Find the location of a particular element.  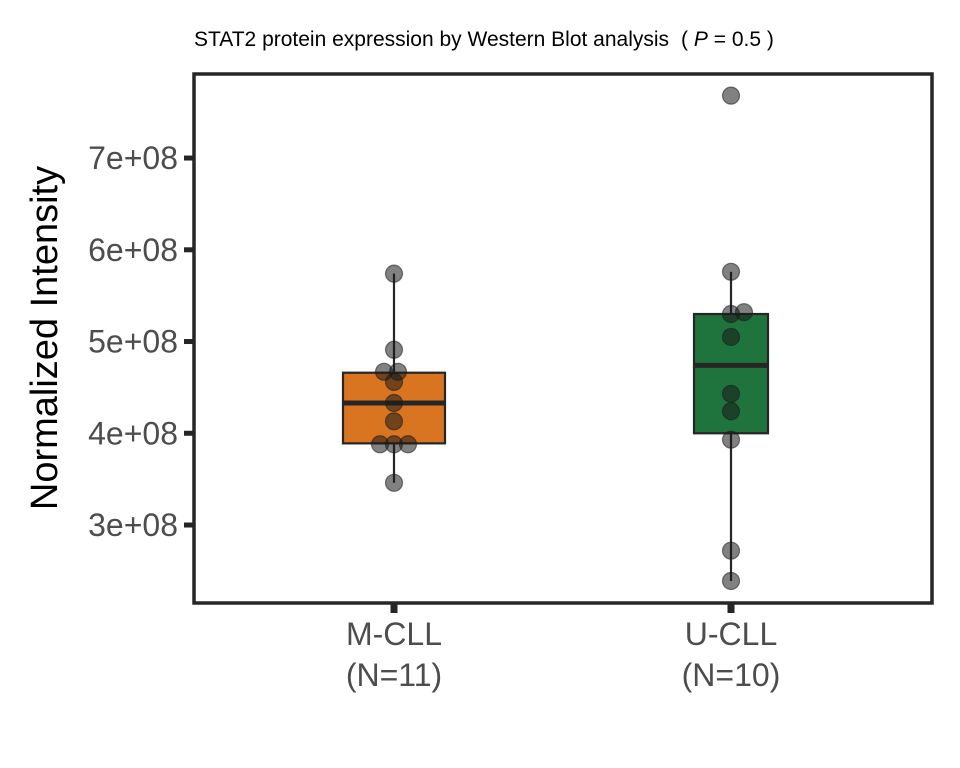

chart-title-stat-value: = 0.5 ) is located at coordinates (741, 39).